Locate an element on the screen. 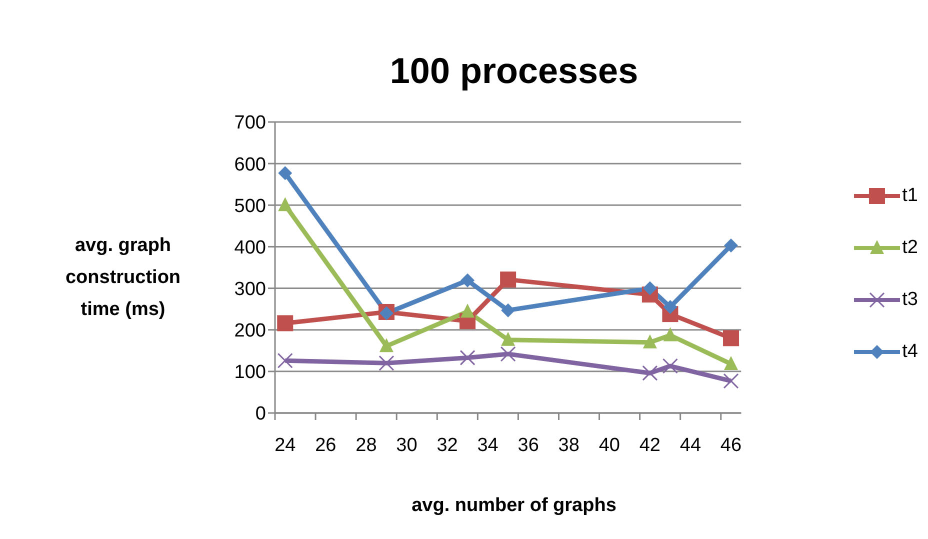 This screenshot has width=928, height=539. y-tick-label: 0 is located at coordinates (260, 414).